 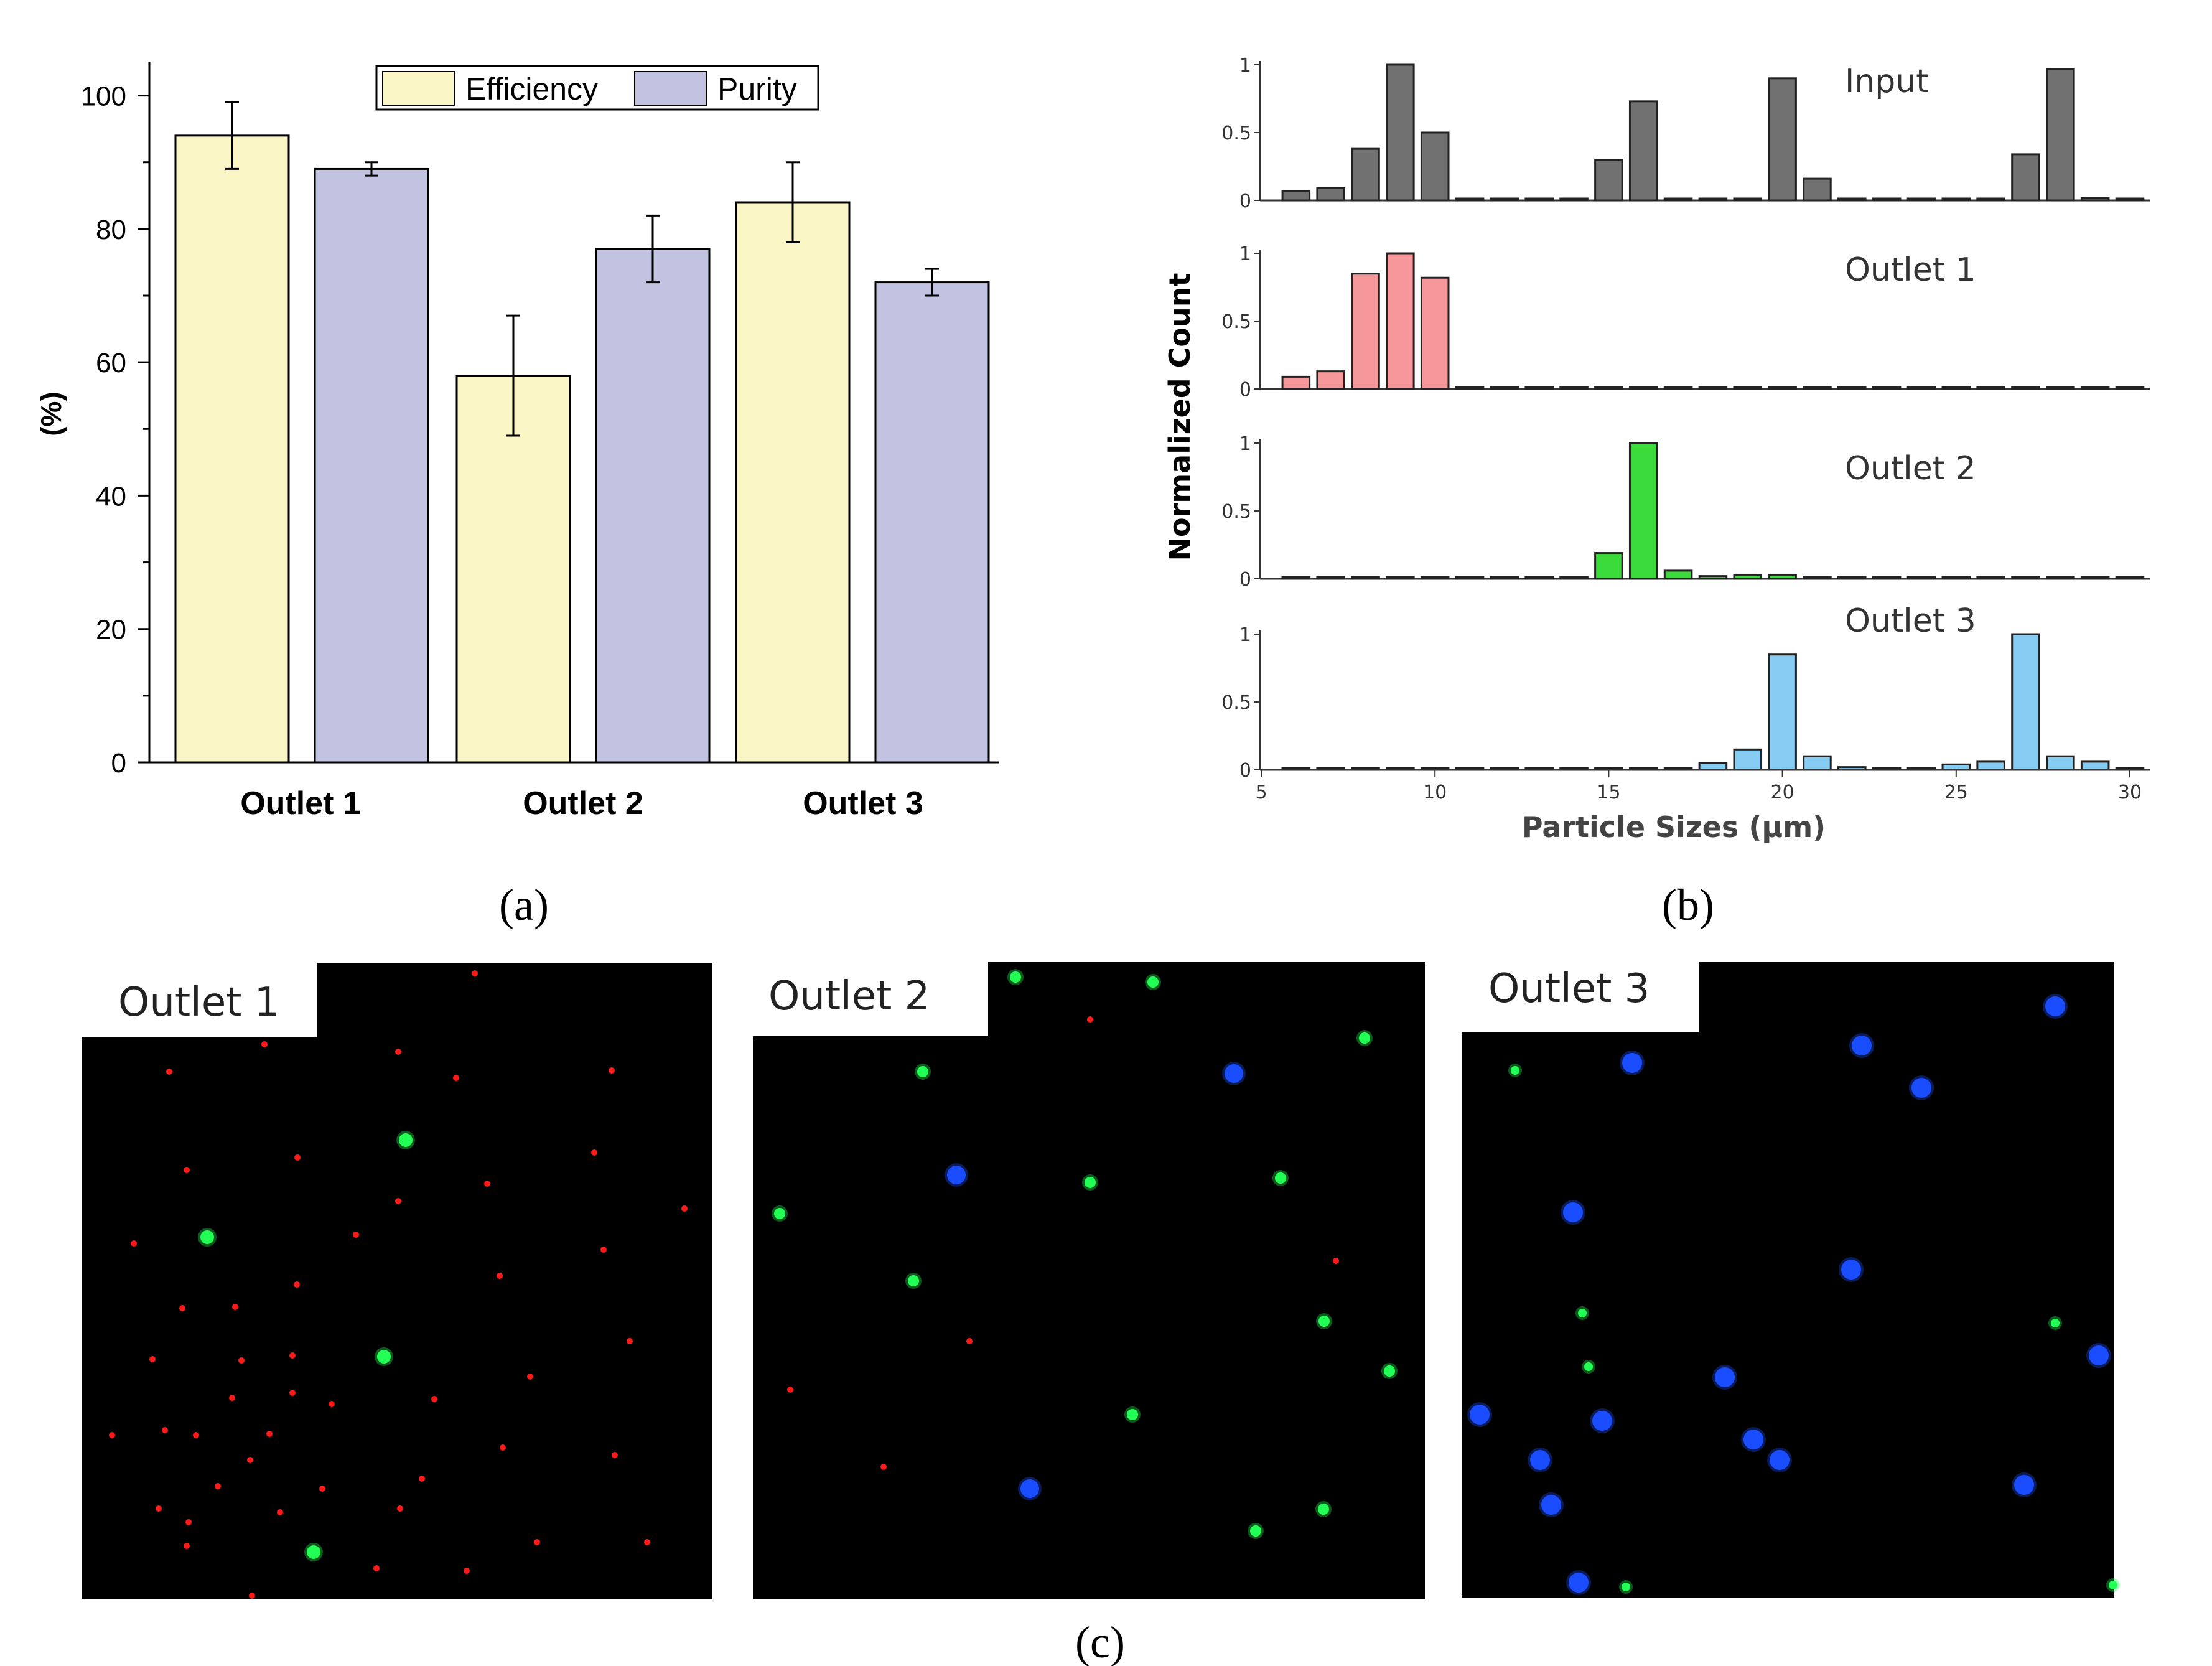 What do you see at coordinates (199, 1003) in the screenshot?
I see `micrograph-title: Outlet 1` at bounding box center [199, 1003].